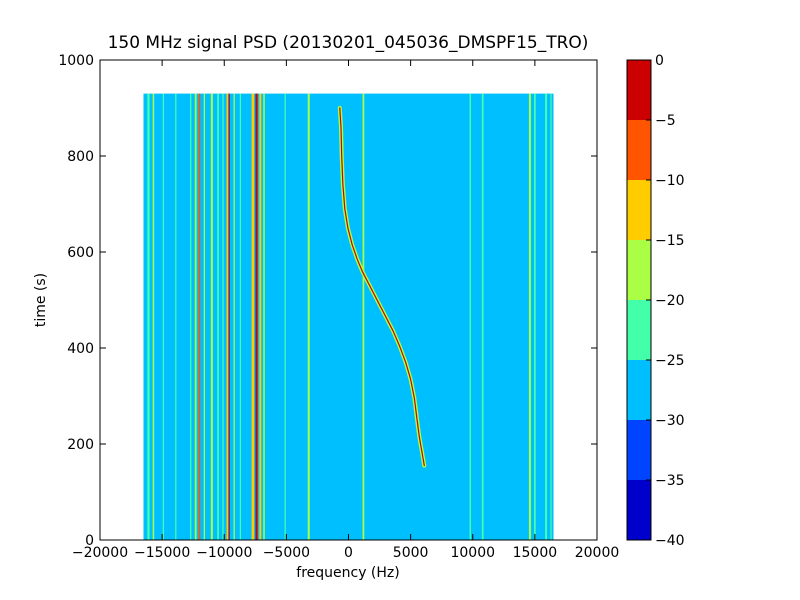  I want to click on colorbar-tick-label: −10, so click(670, 181).